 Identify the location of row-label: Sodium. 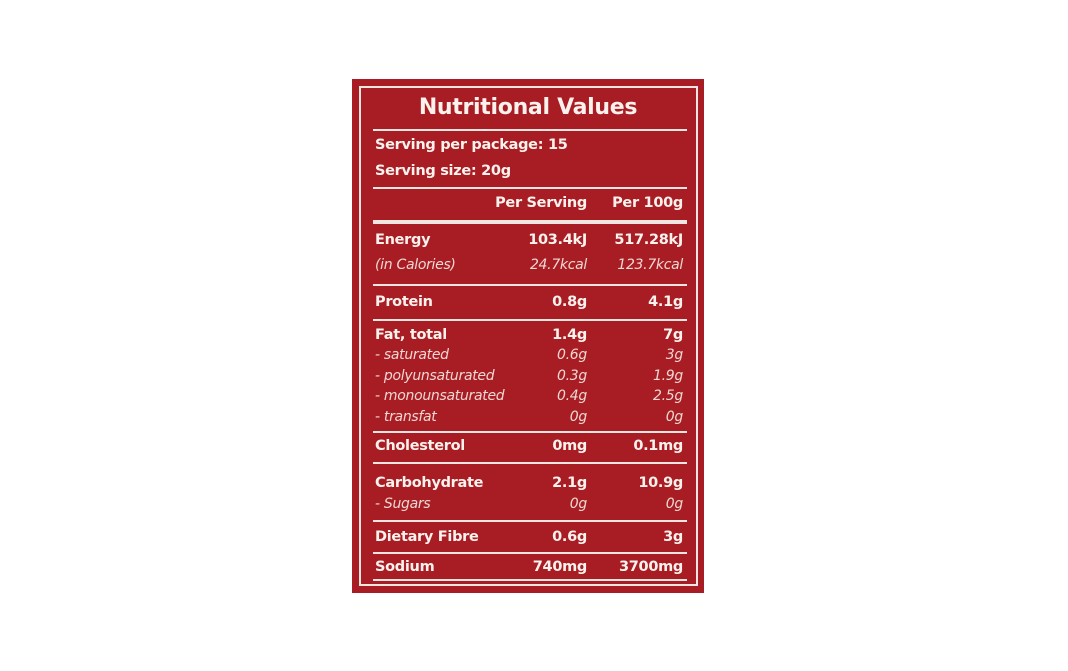
(405, 567).